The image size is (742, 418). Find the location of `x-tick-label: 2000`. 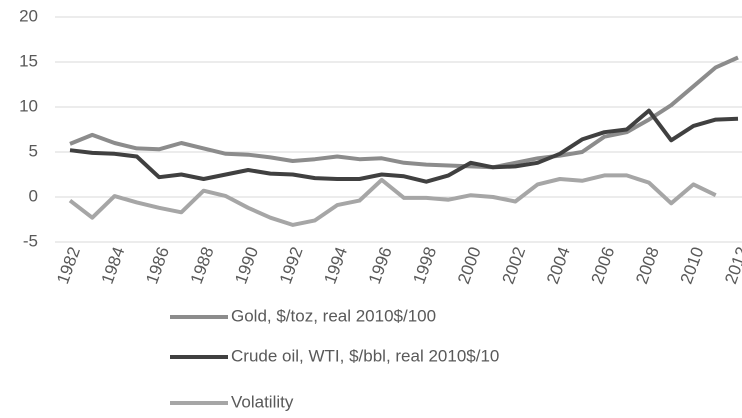

x-tick-label: 2000 is located at coordinates (469, 265).